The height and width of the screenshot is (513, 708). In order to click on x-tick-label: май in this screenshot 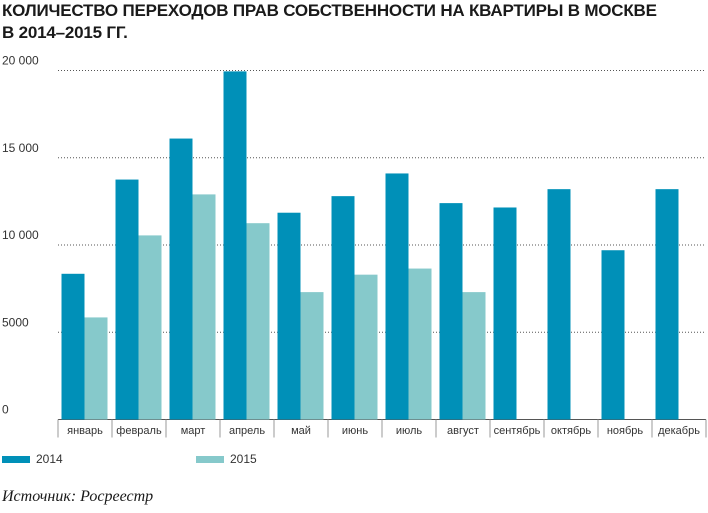, I will do `click(301, 431)`.